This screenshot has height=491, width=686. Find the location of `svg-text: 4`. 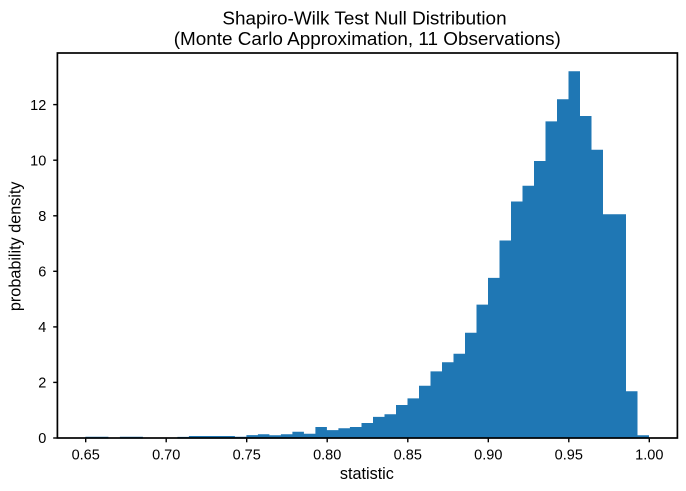

svg-text: 4 is located at coordinates (42, 328).